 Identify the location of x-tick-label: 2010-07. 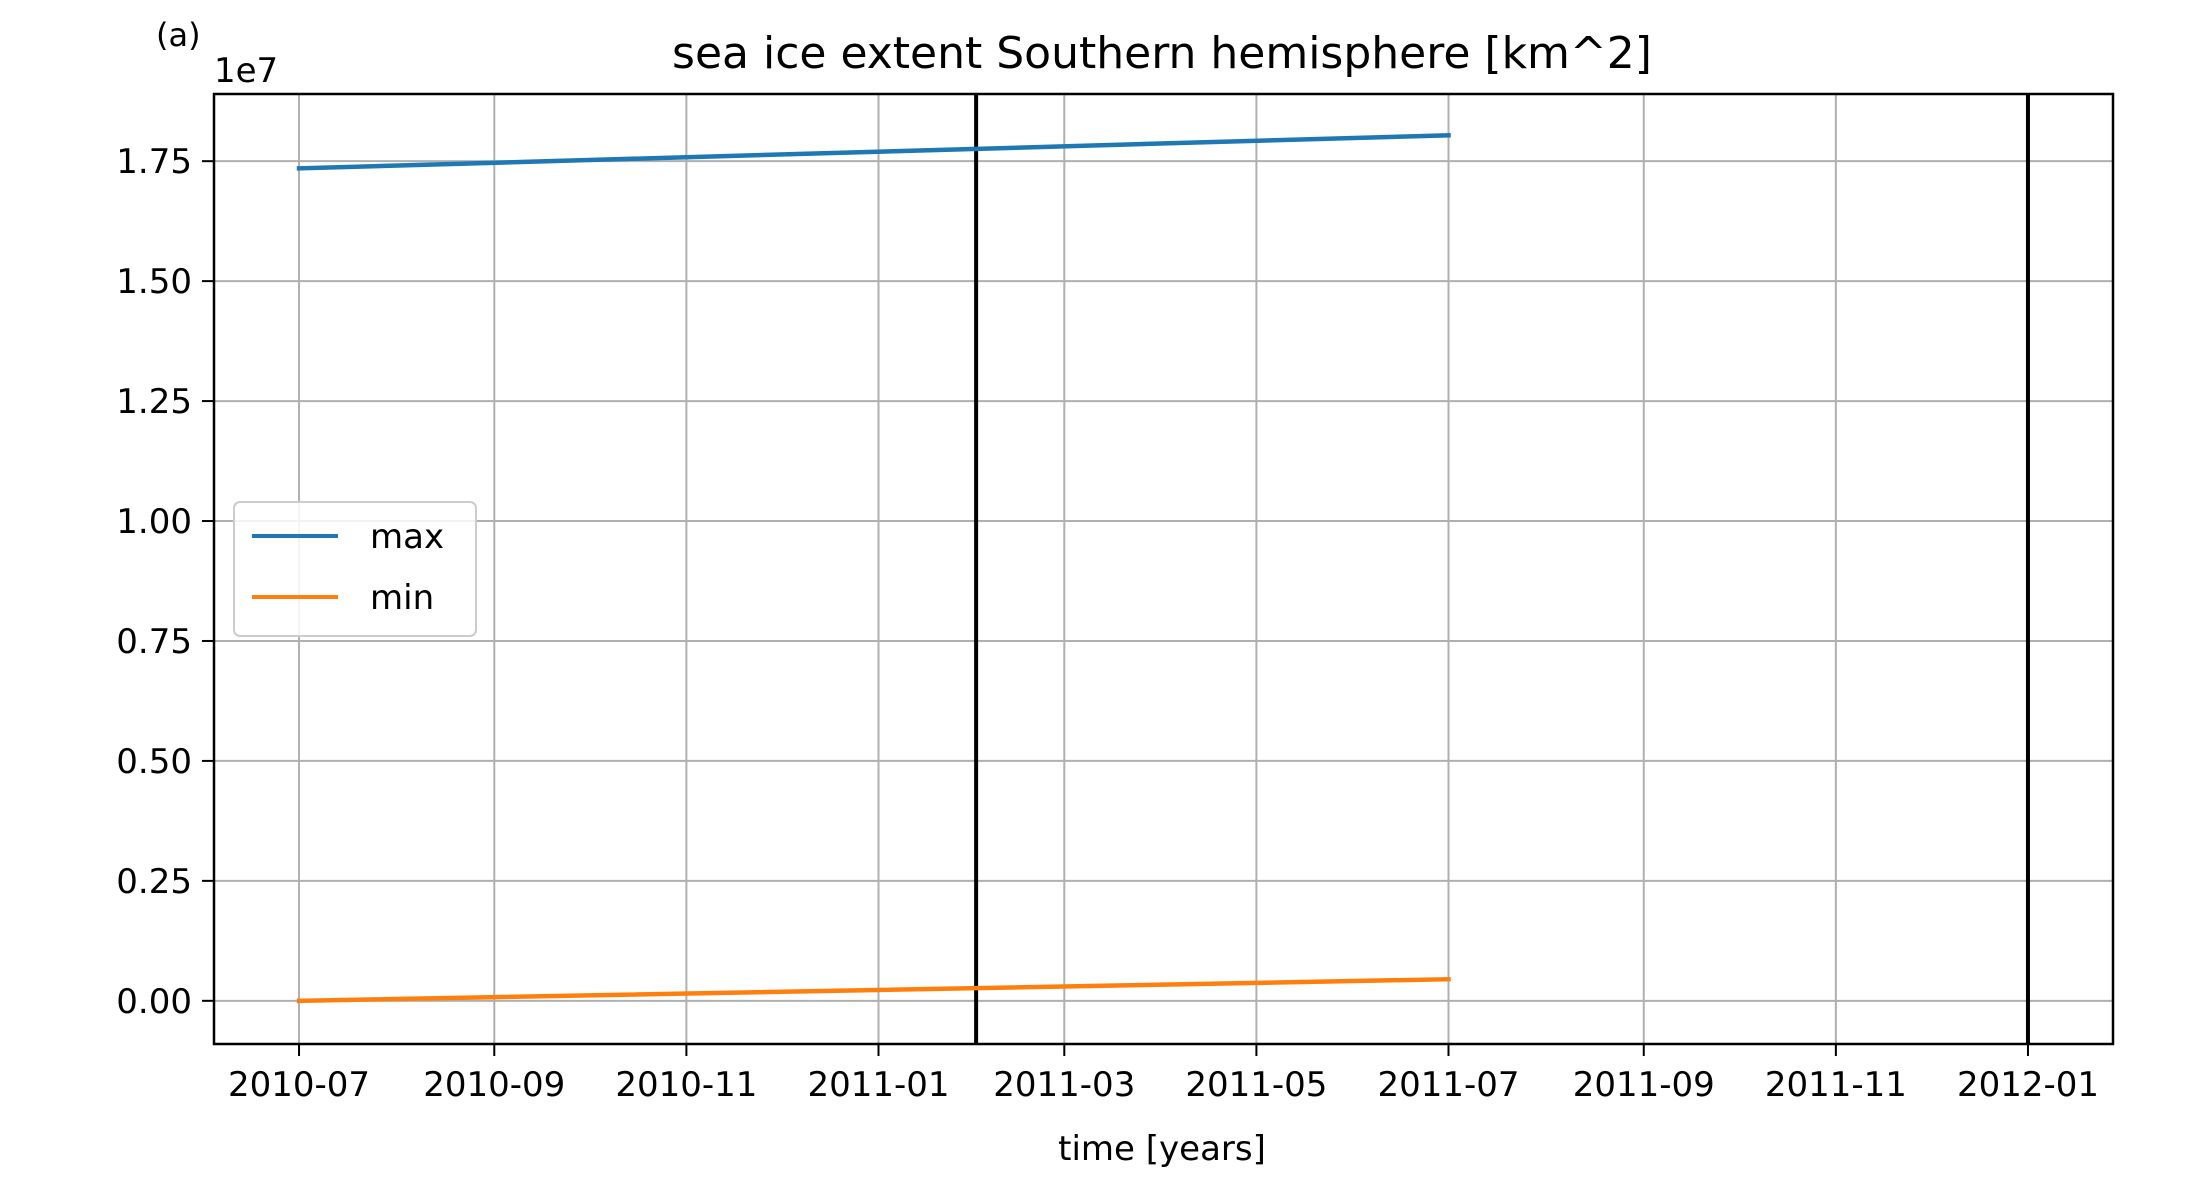
(299, 1085).